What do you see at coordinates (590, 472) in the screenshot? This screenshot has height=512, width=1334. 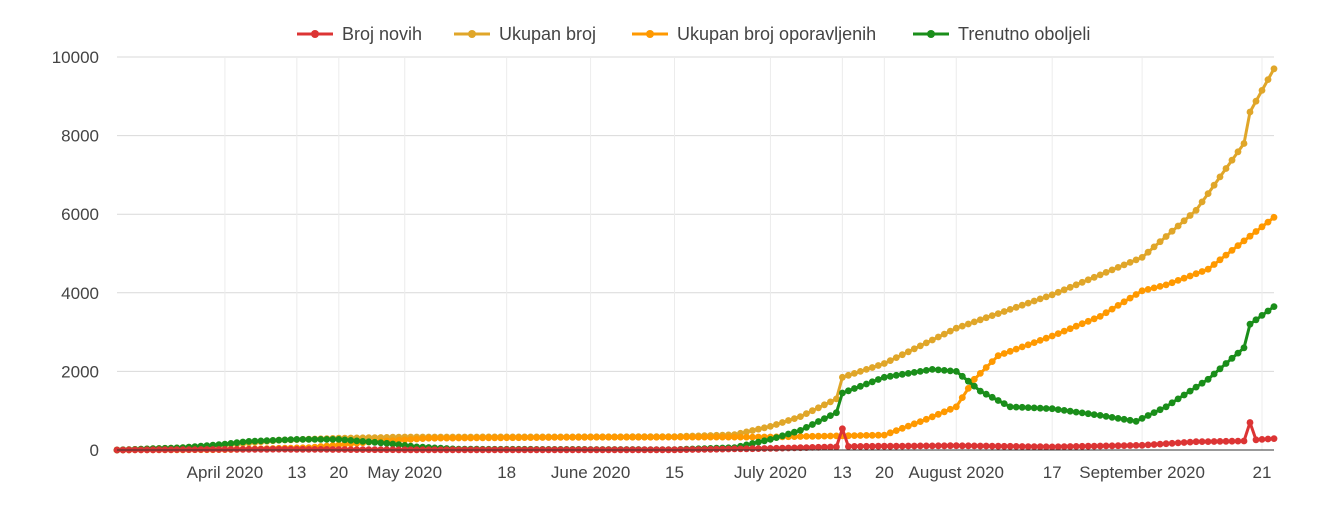 I see `x-tick-label: June 2020` at bounding box center [590, 472].